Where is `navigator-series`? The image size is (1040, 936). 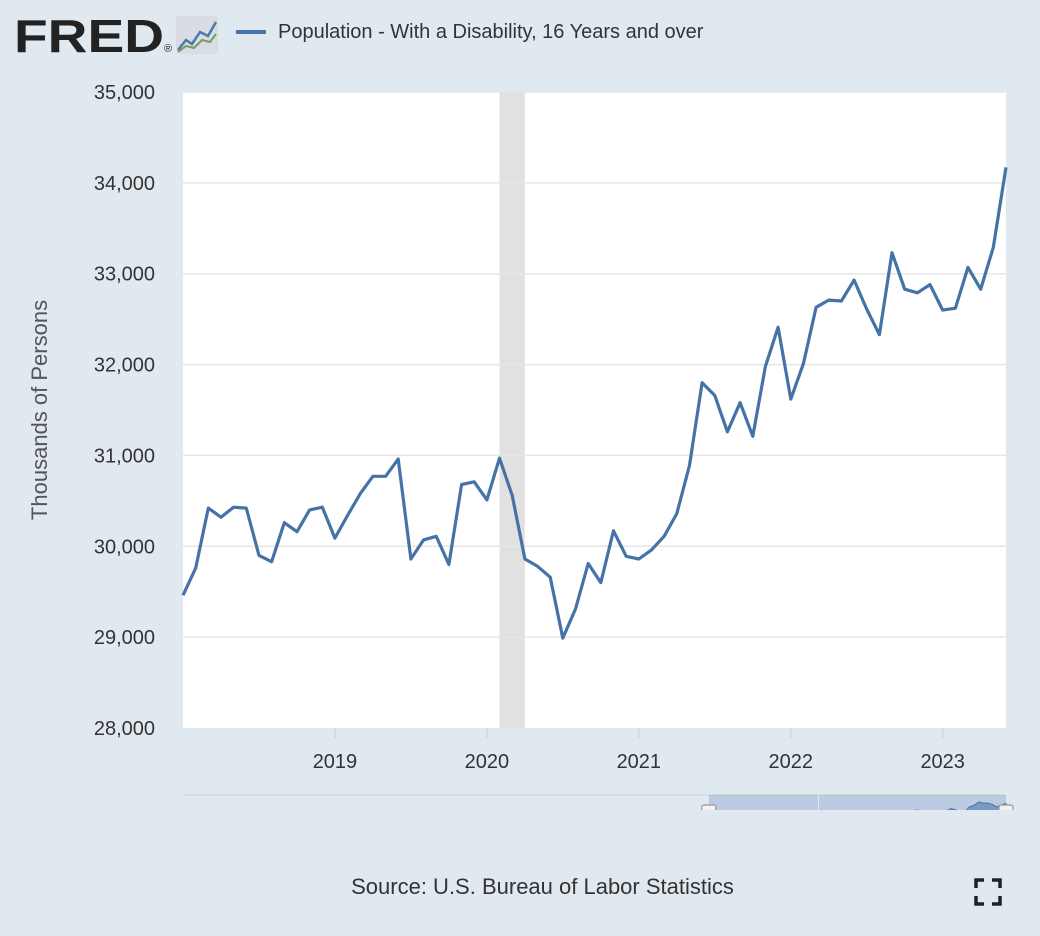
navigator-series is located at coordinates (960, 805).